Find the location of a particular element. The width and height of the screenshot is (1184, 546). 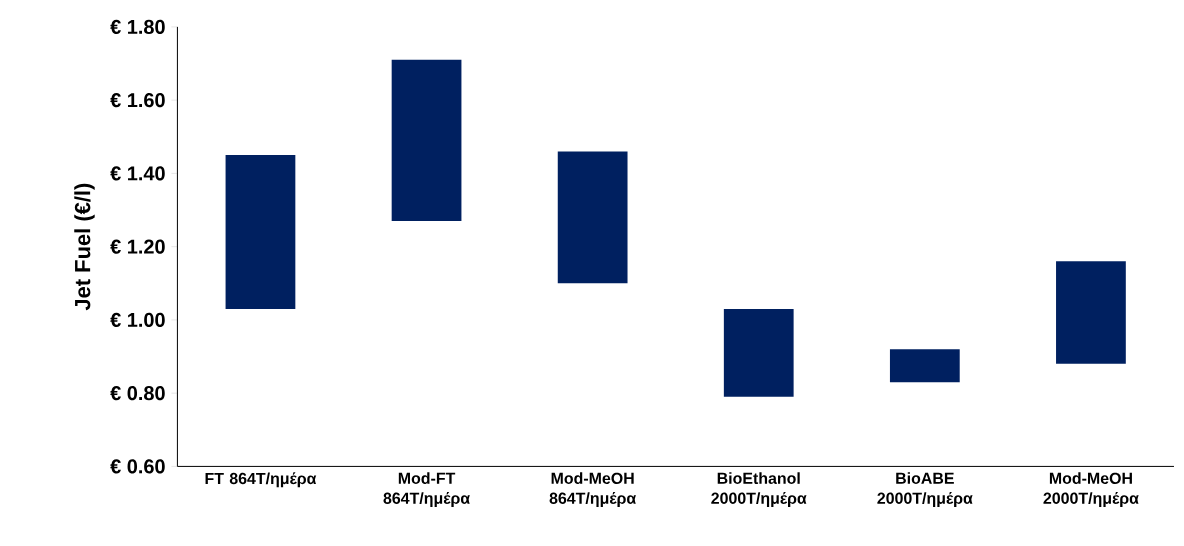

x-tick-label: Mod-MeOH 2000T/ημέρα is located at coordinates (1091, 489).